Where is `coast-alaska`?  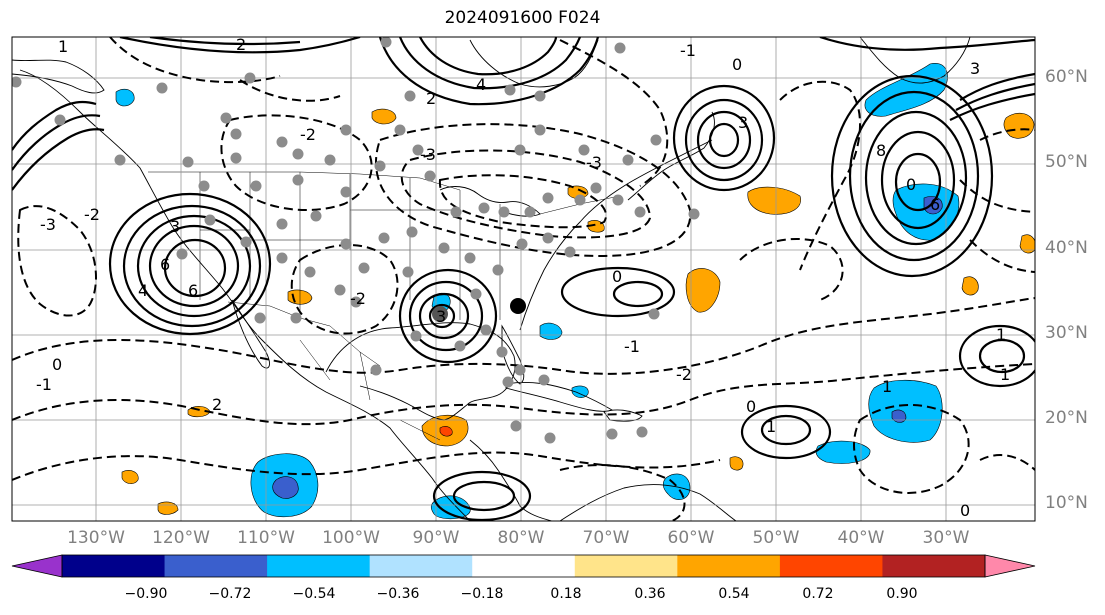
coast-alaska is located at coordinates (58, 76).